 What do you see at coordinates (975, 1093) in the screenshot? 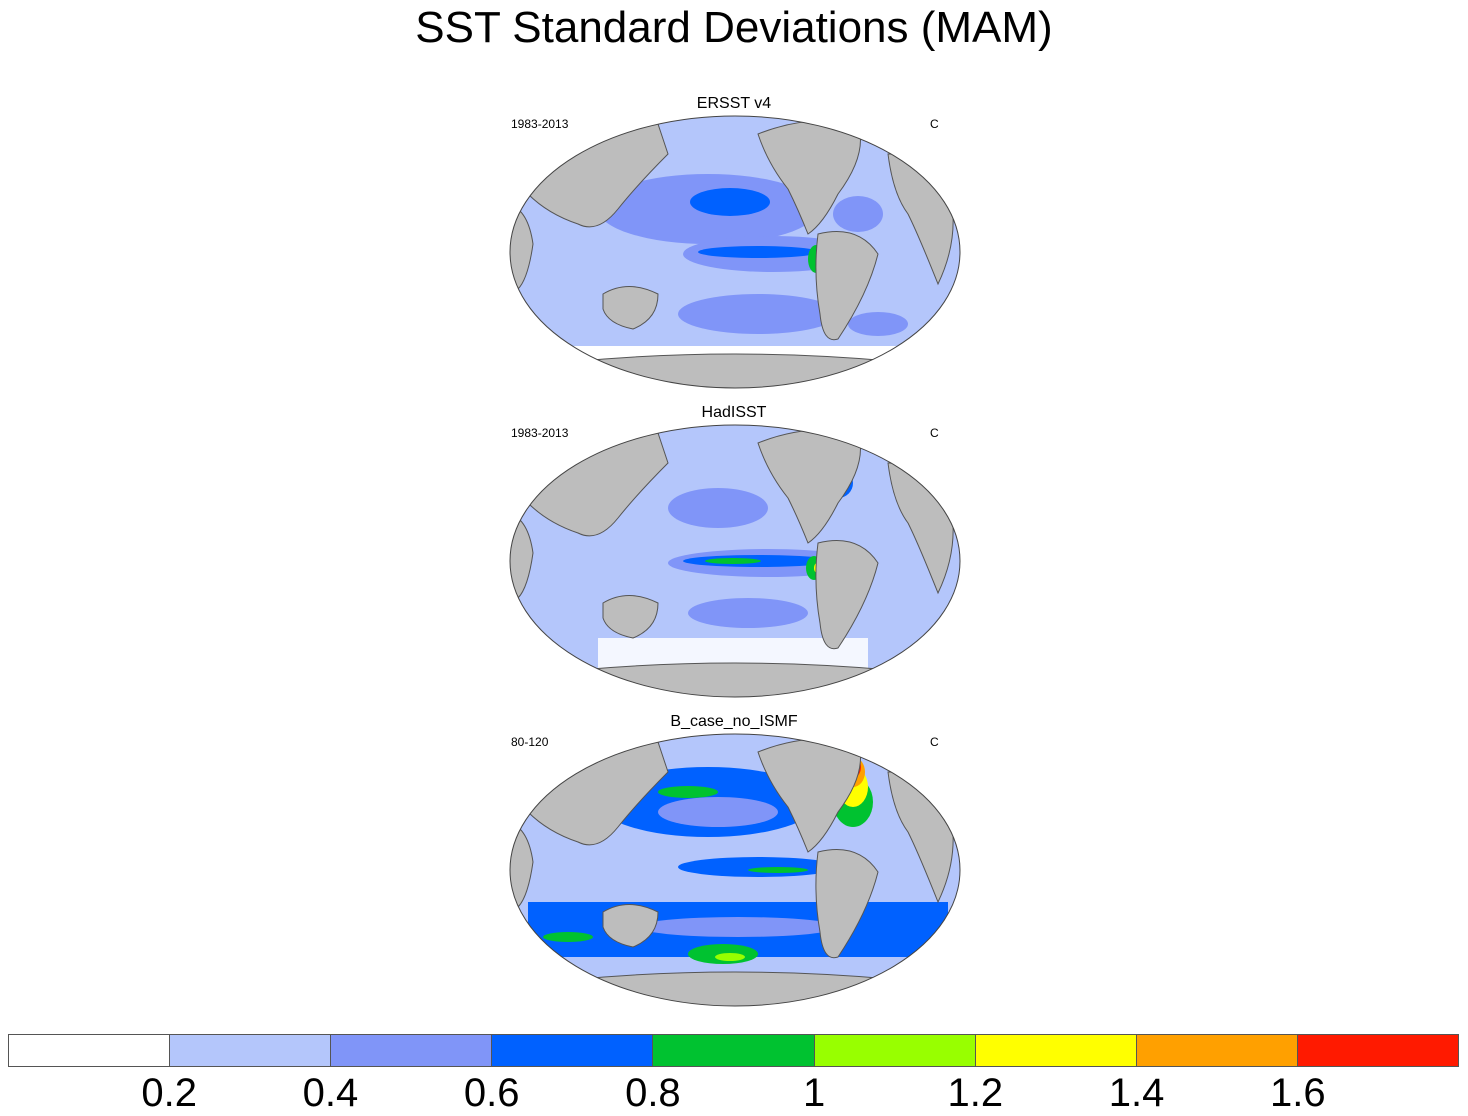
I see `colorbar-tick-label: 1.2` at bounding box center [975, 1093].